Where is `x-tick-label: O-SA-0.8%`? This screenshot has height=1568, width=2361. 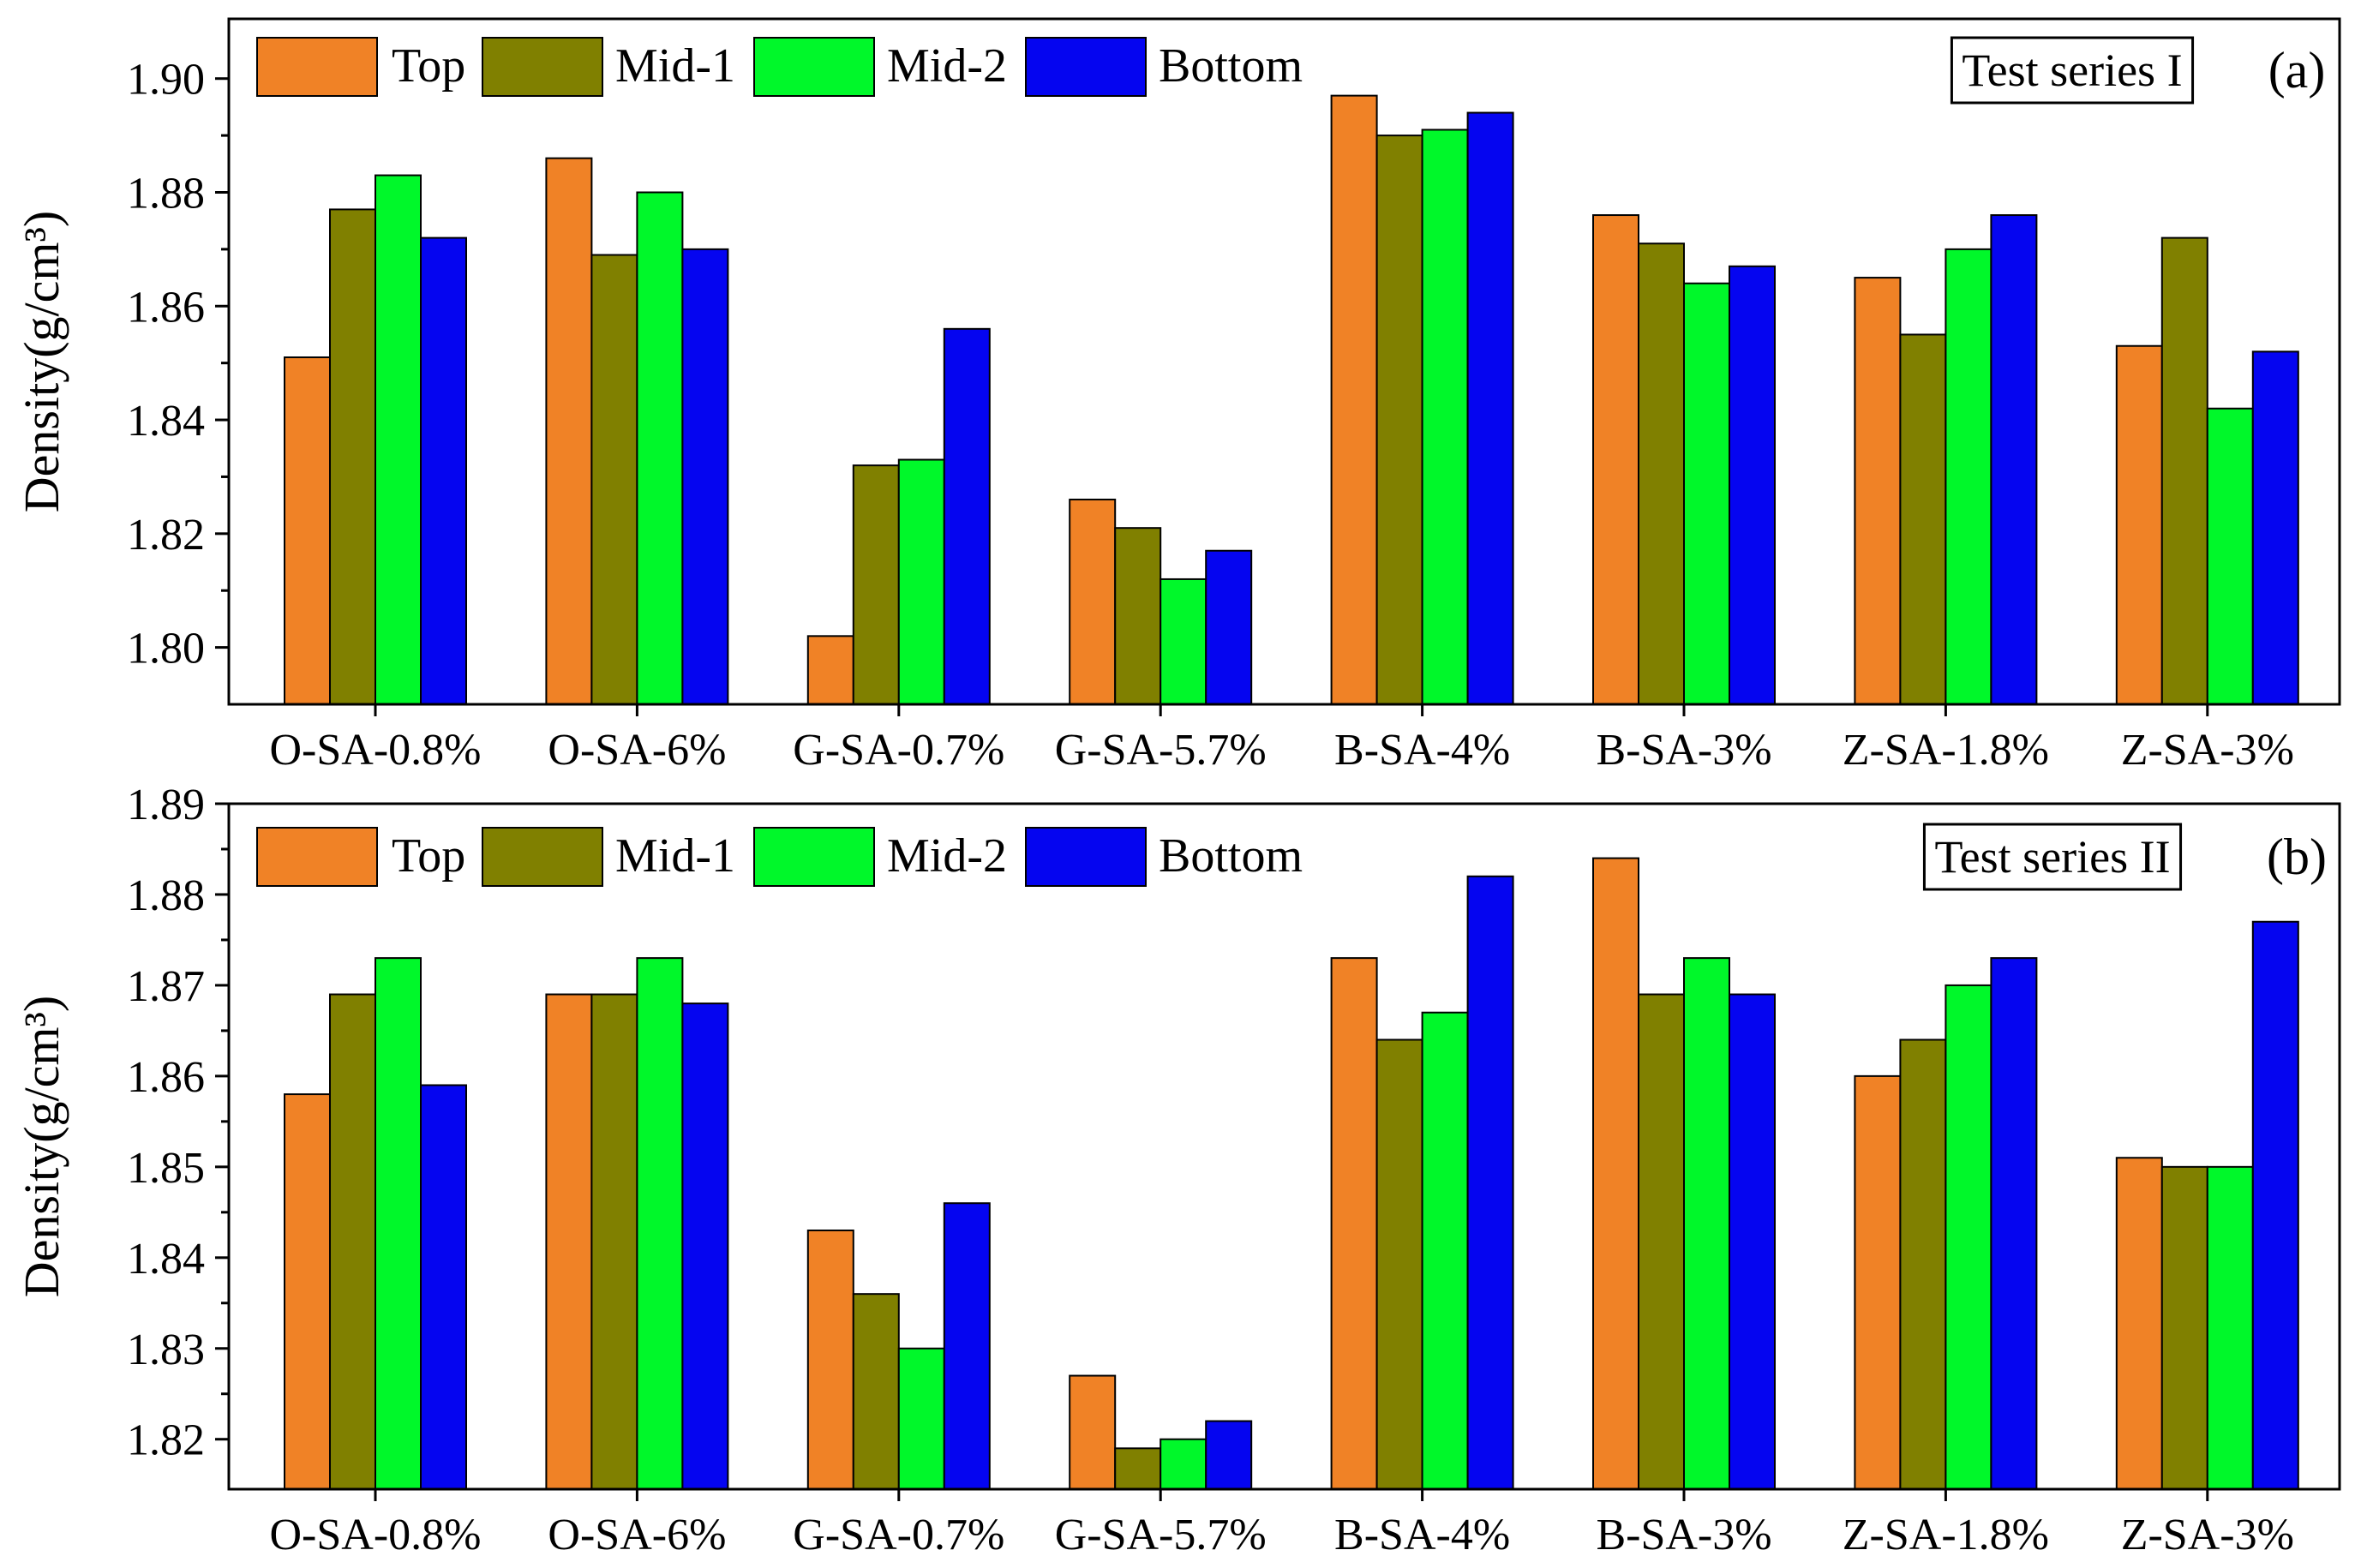 x-tick-label: O-SA-0.8% is located at coordinates (376, 750).